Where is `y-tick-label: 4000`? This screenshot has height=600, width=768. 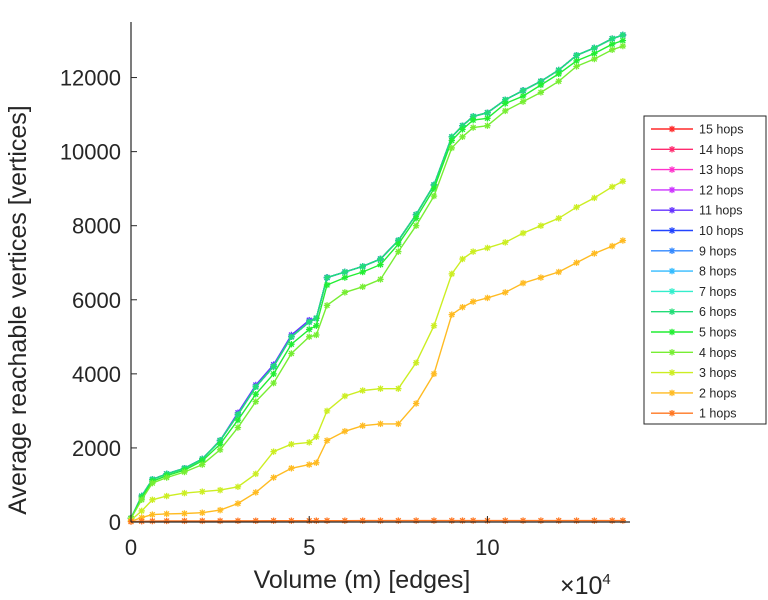 y-tick-label: 4000 is located at coordinates (96, 374).